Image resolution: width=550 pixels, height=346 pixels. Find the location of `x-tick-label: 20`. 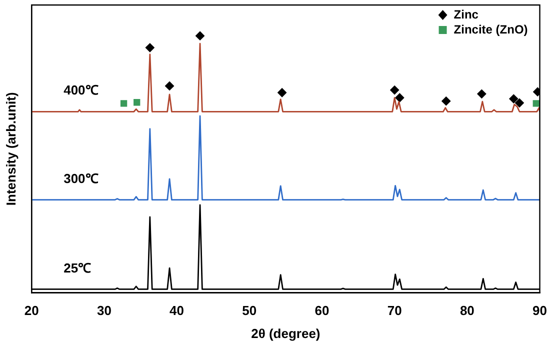

x-tick-label: 20 is located at coordinates (31, 310).